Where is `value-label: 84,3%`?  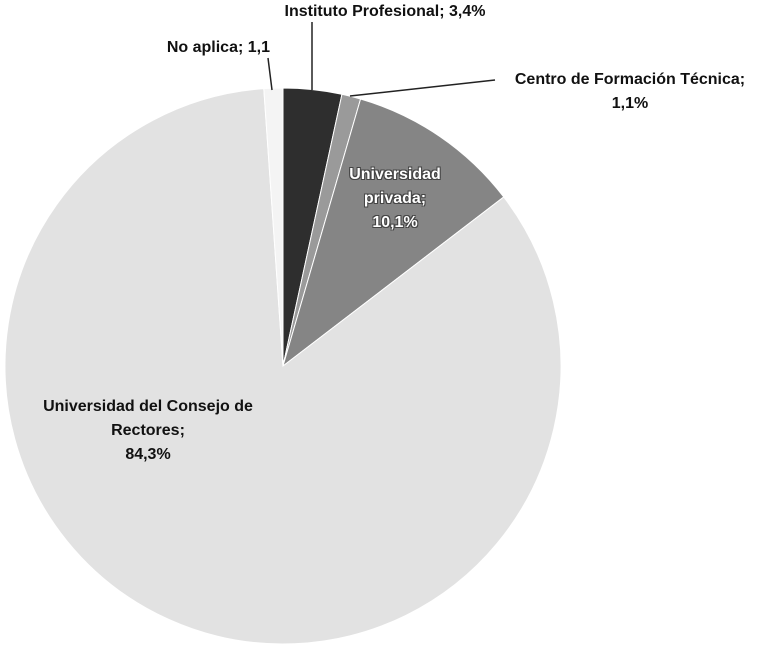 value-label: 84,3% is located at coordinates (148, 454).